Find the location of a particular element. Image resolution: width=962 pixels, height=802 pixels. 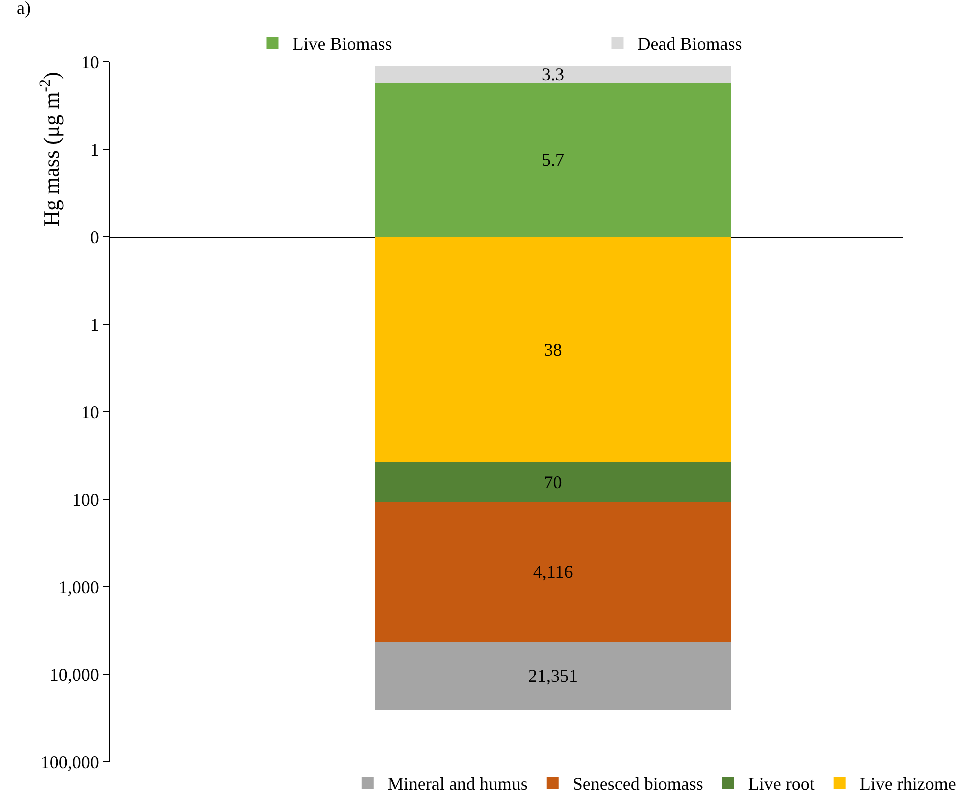

legend-label: Live rhizome is located at coordinates (908, 784).